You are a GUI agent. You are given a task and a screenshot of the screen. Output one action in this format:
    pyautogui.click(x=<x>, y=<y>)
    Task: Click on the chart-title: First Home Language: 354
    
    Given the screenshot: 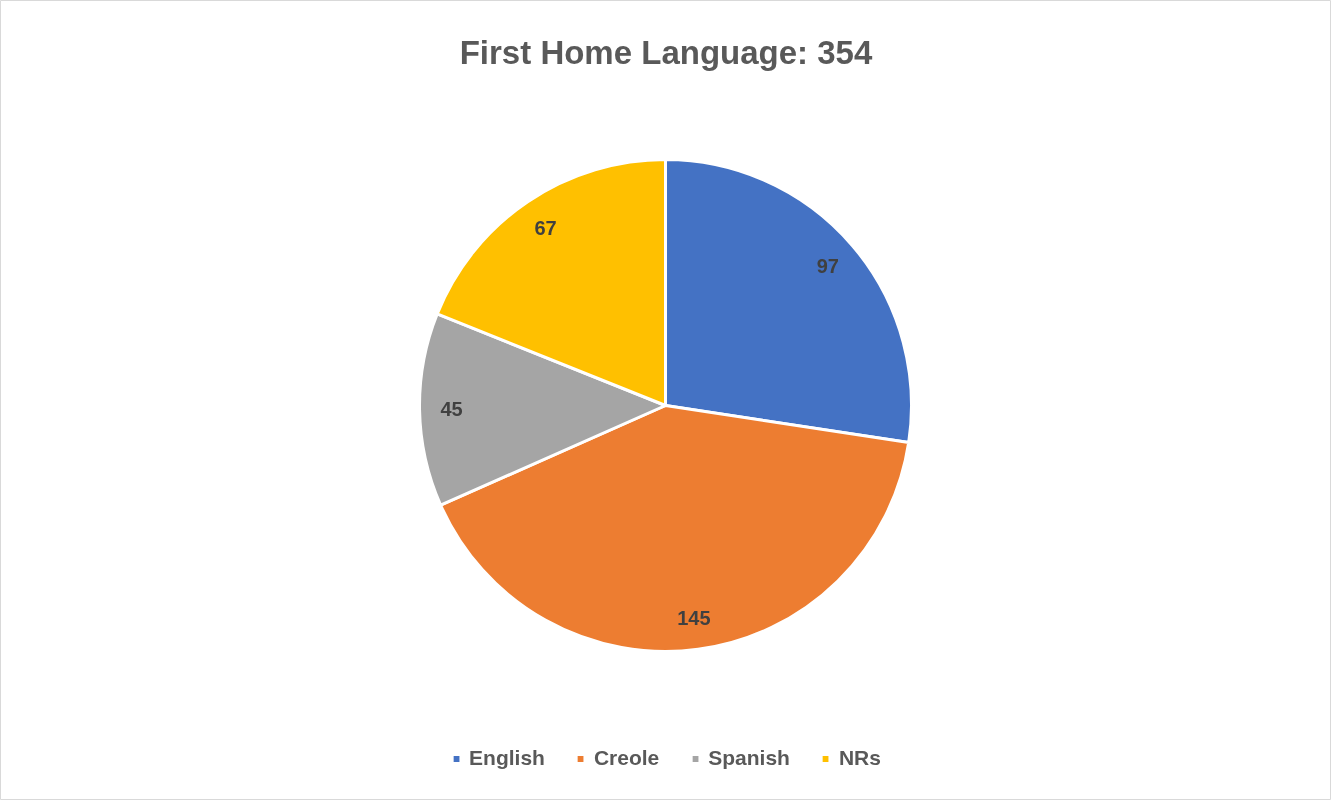 What is the action you would take?
    pyautogui.click(x=666, y=52)
    